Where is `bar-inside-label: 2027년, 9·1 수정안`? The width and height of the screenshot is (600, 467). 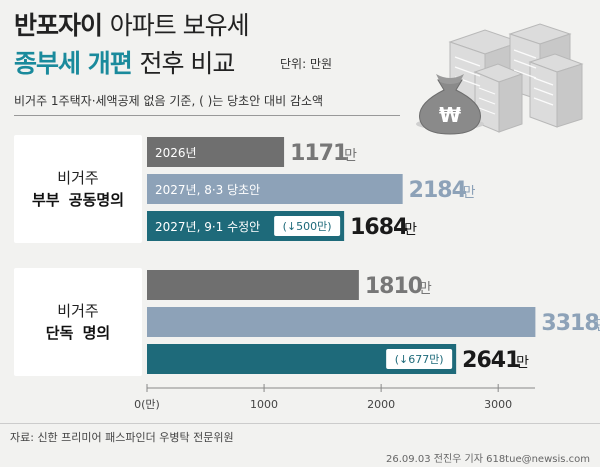 bar-inside-label: 2027년, 9·1 수정안 is located at coordinates (207, 227).